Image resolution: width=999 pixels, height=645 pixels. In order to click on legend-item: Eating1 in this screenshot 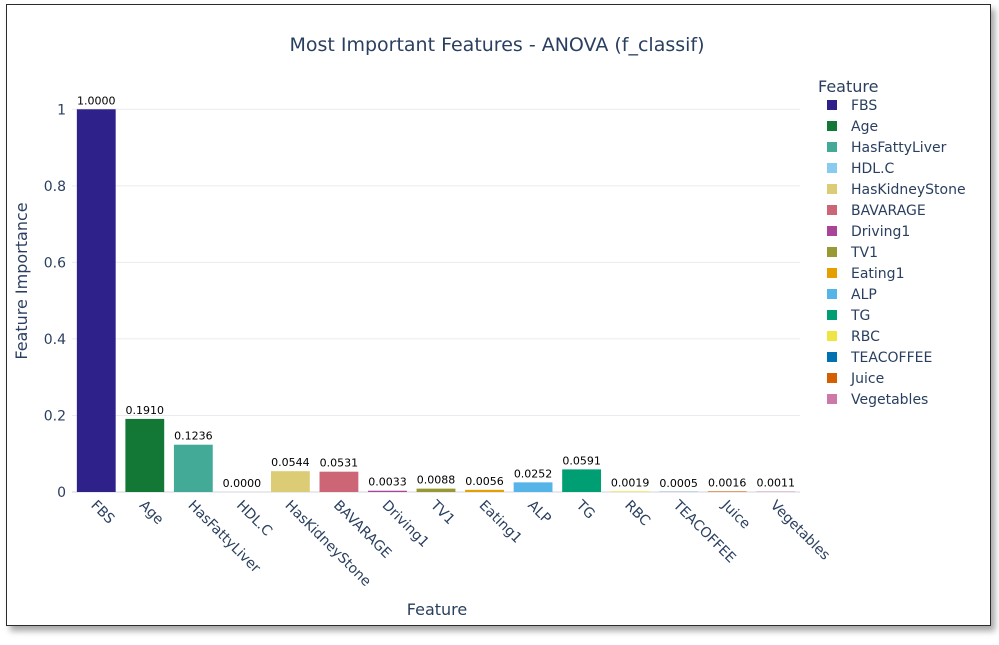, I will do `click(865, 274)`.